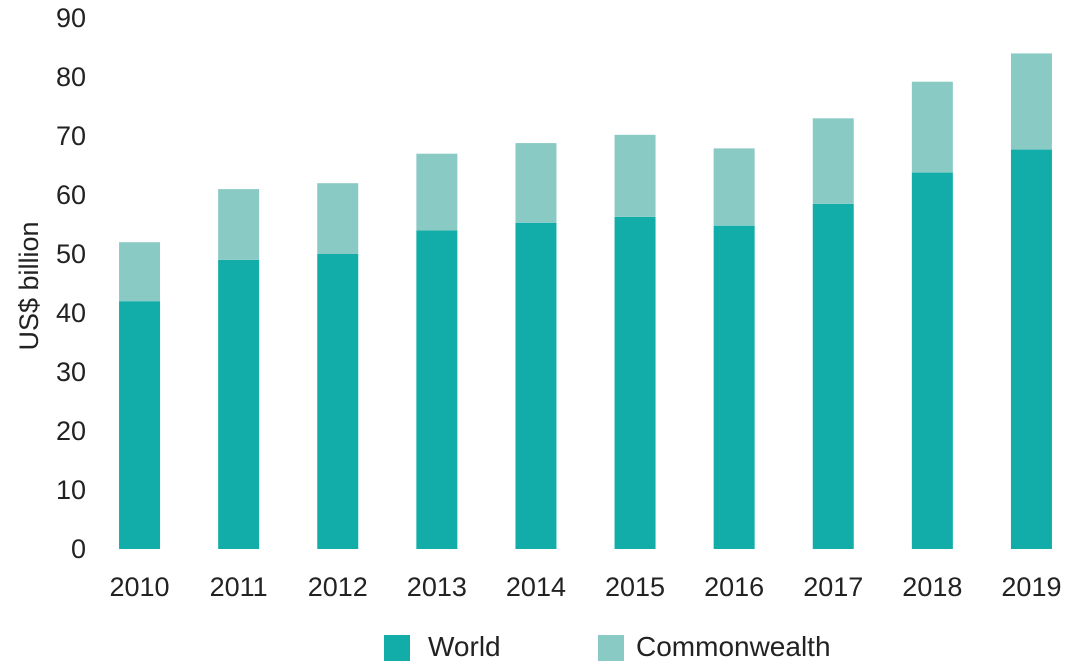 This screenshot has width=1081, height=669. I want to click on bar-commonwealth-2015, so click(635, 175).